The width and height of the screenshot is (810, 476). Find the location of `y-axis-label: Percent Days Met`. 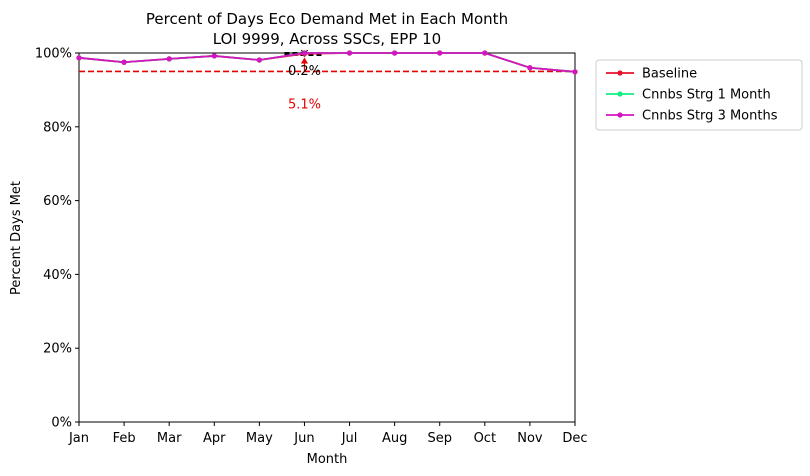

y-axis-label: Percent Days Met is located at coordinates (16, 238).